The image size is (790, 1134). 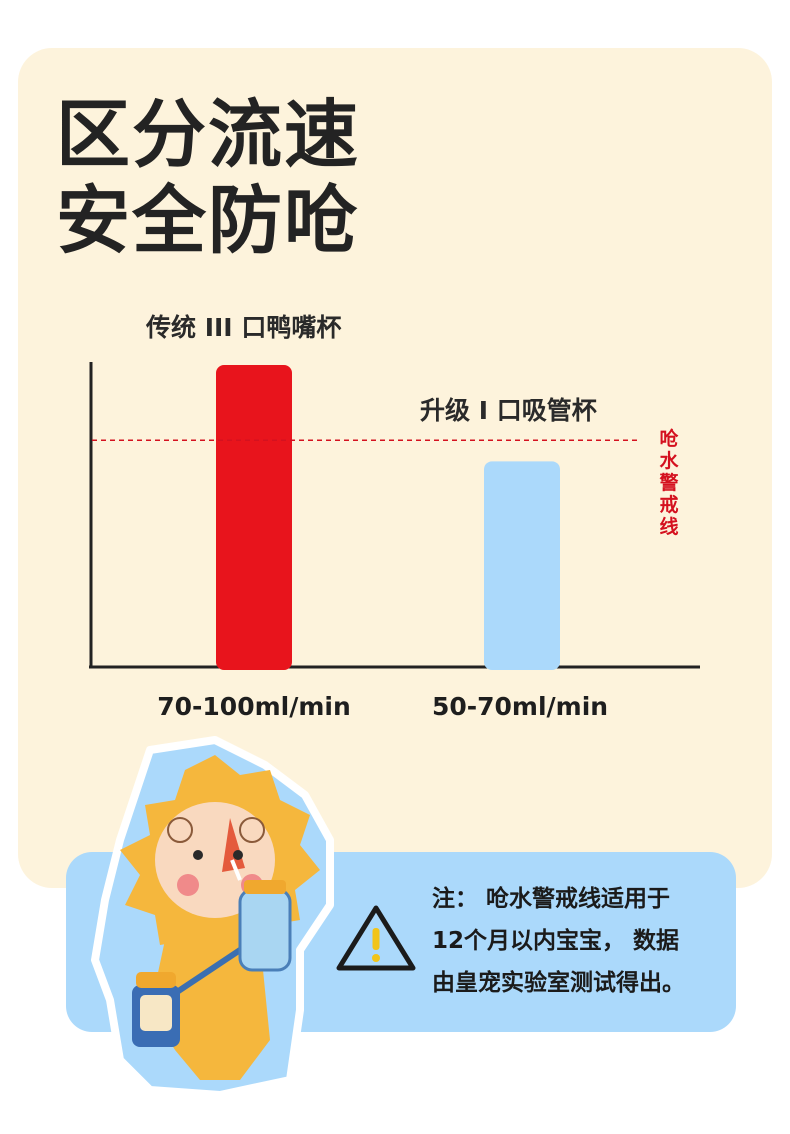 I want to click on warning-triangle-icon, so click(x=376, y=938).